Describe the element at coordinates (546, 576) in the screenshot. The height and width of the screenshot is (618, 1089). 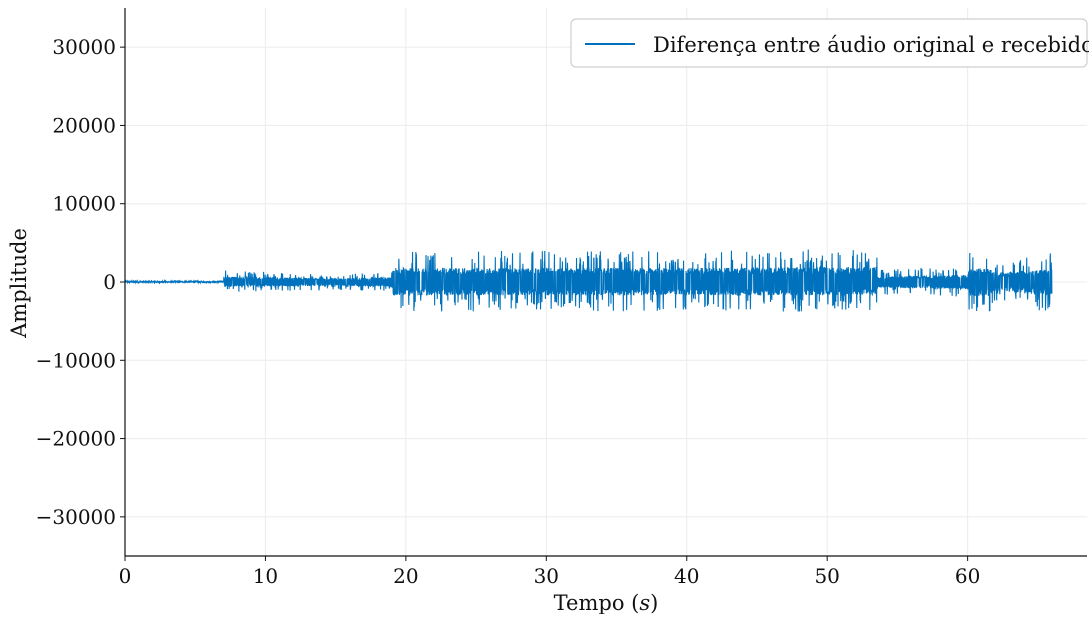
I see `x-tick-label: 30` at that location.